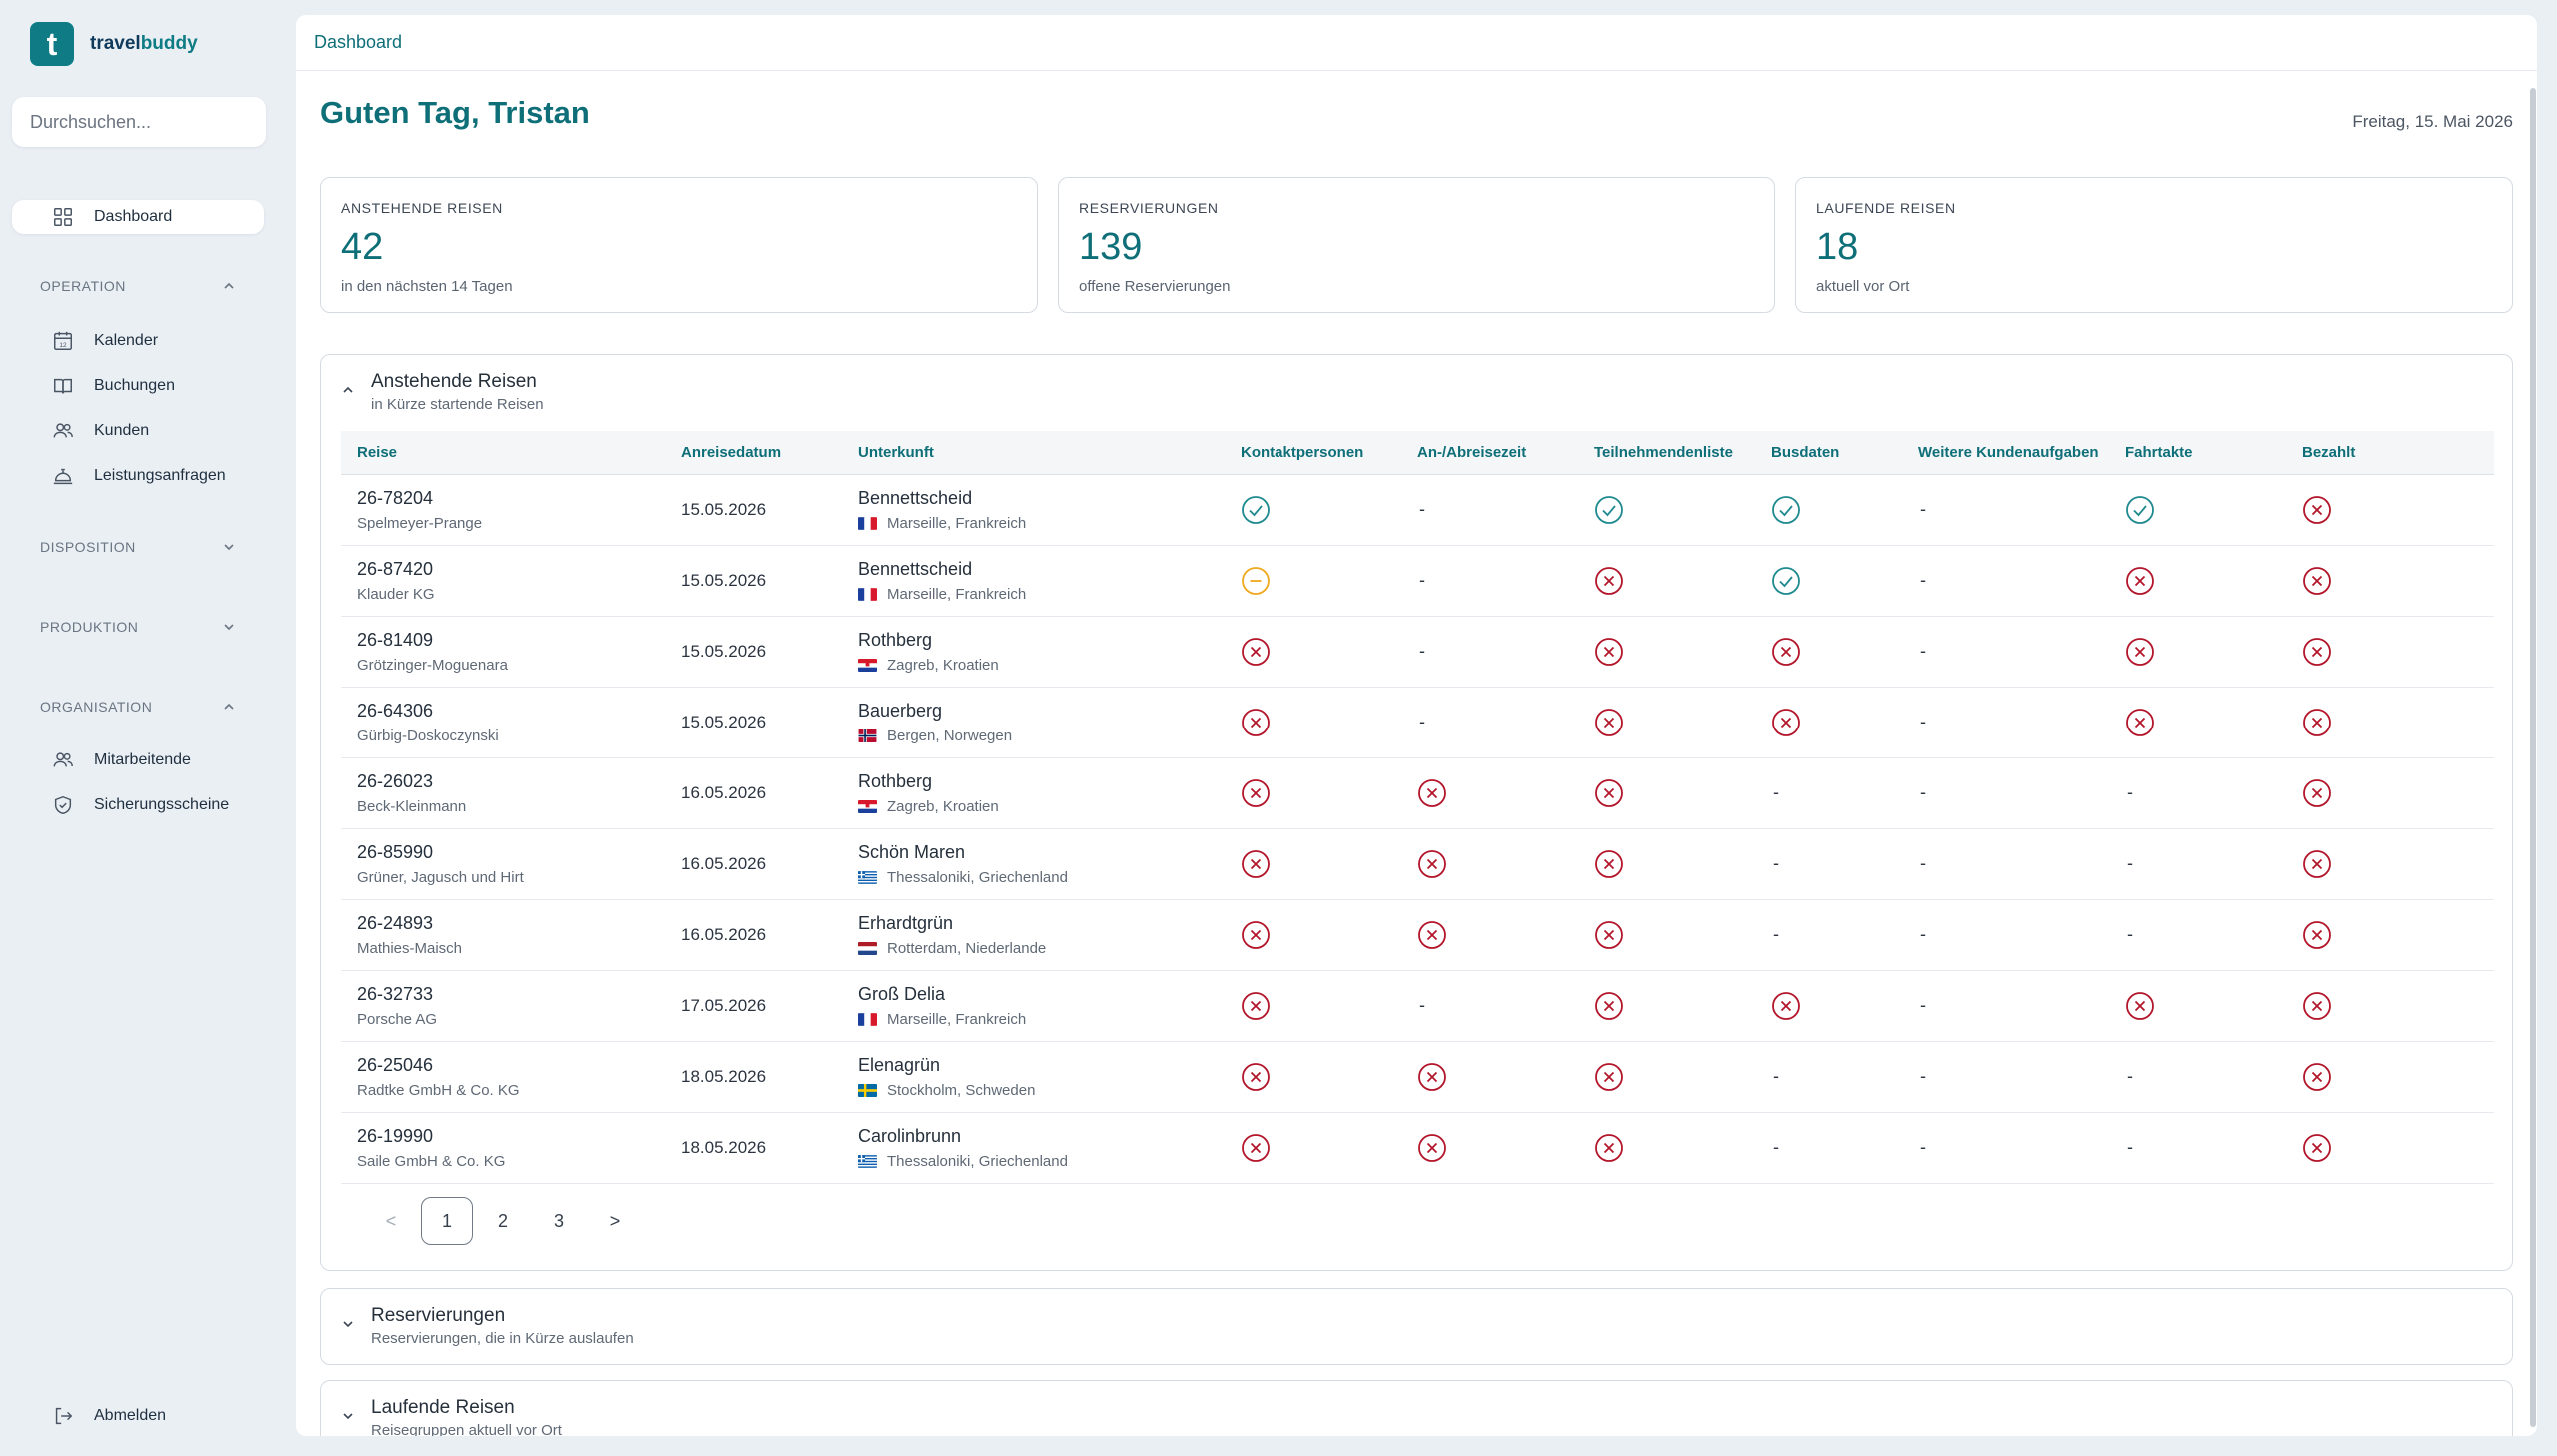 The image size is (2557, 1456). What do you see at coordinates (138, 431) in the screenshot?
I see `sidebar-item-kunden: Kunden` at bounding box center [138, 431].